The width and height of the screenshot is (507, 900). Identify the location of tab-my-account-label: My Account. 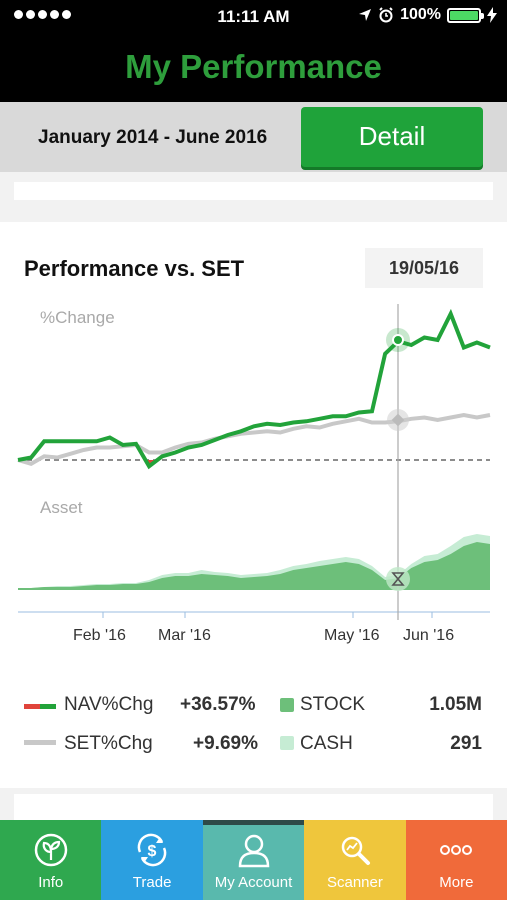
(253, 882).